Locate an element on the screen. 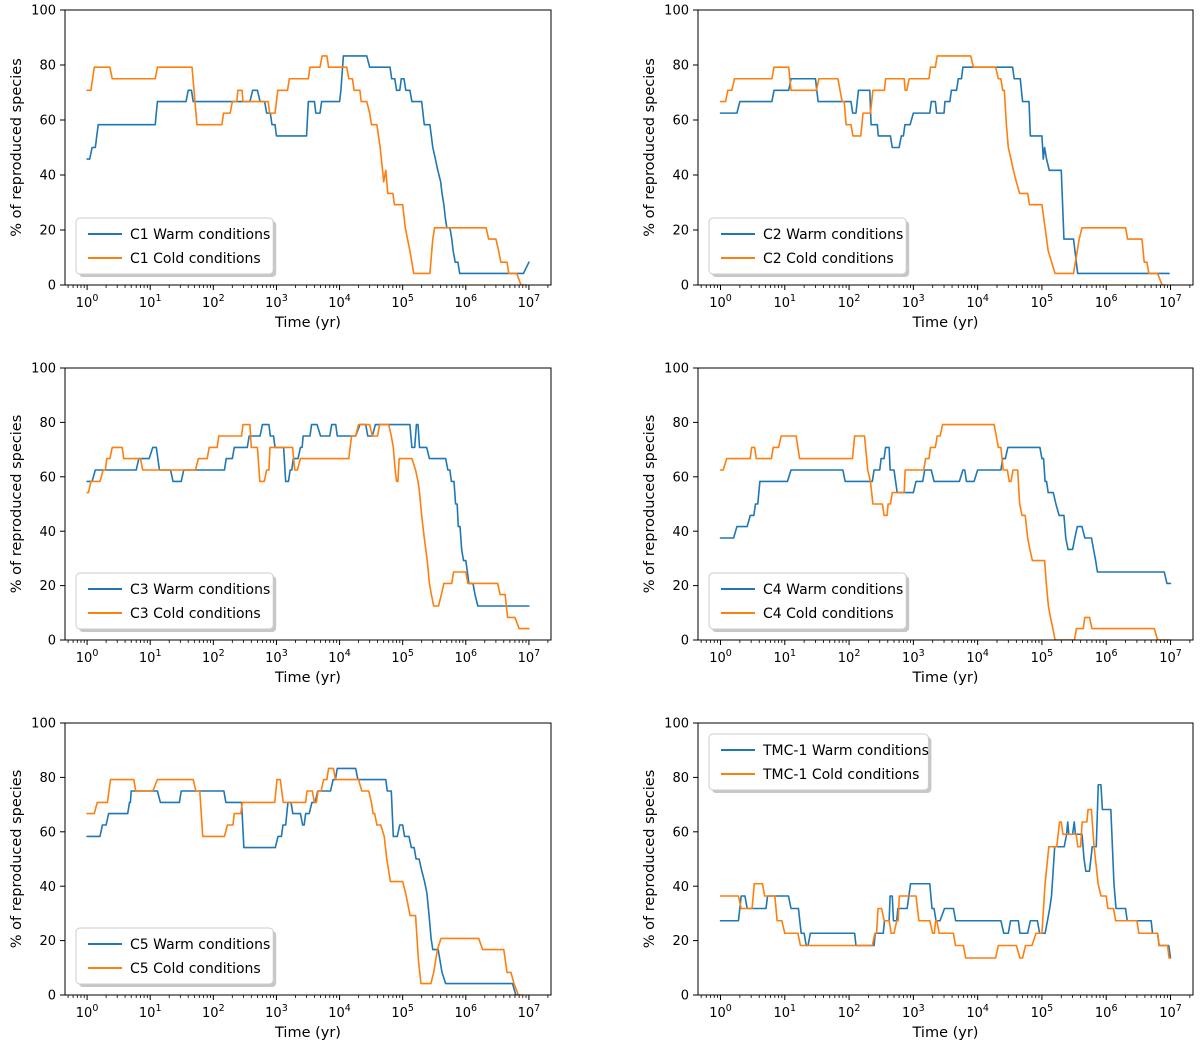  legend-label: C1 Warm conditions is located at coordinates (200, 235).